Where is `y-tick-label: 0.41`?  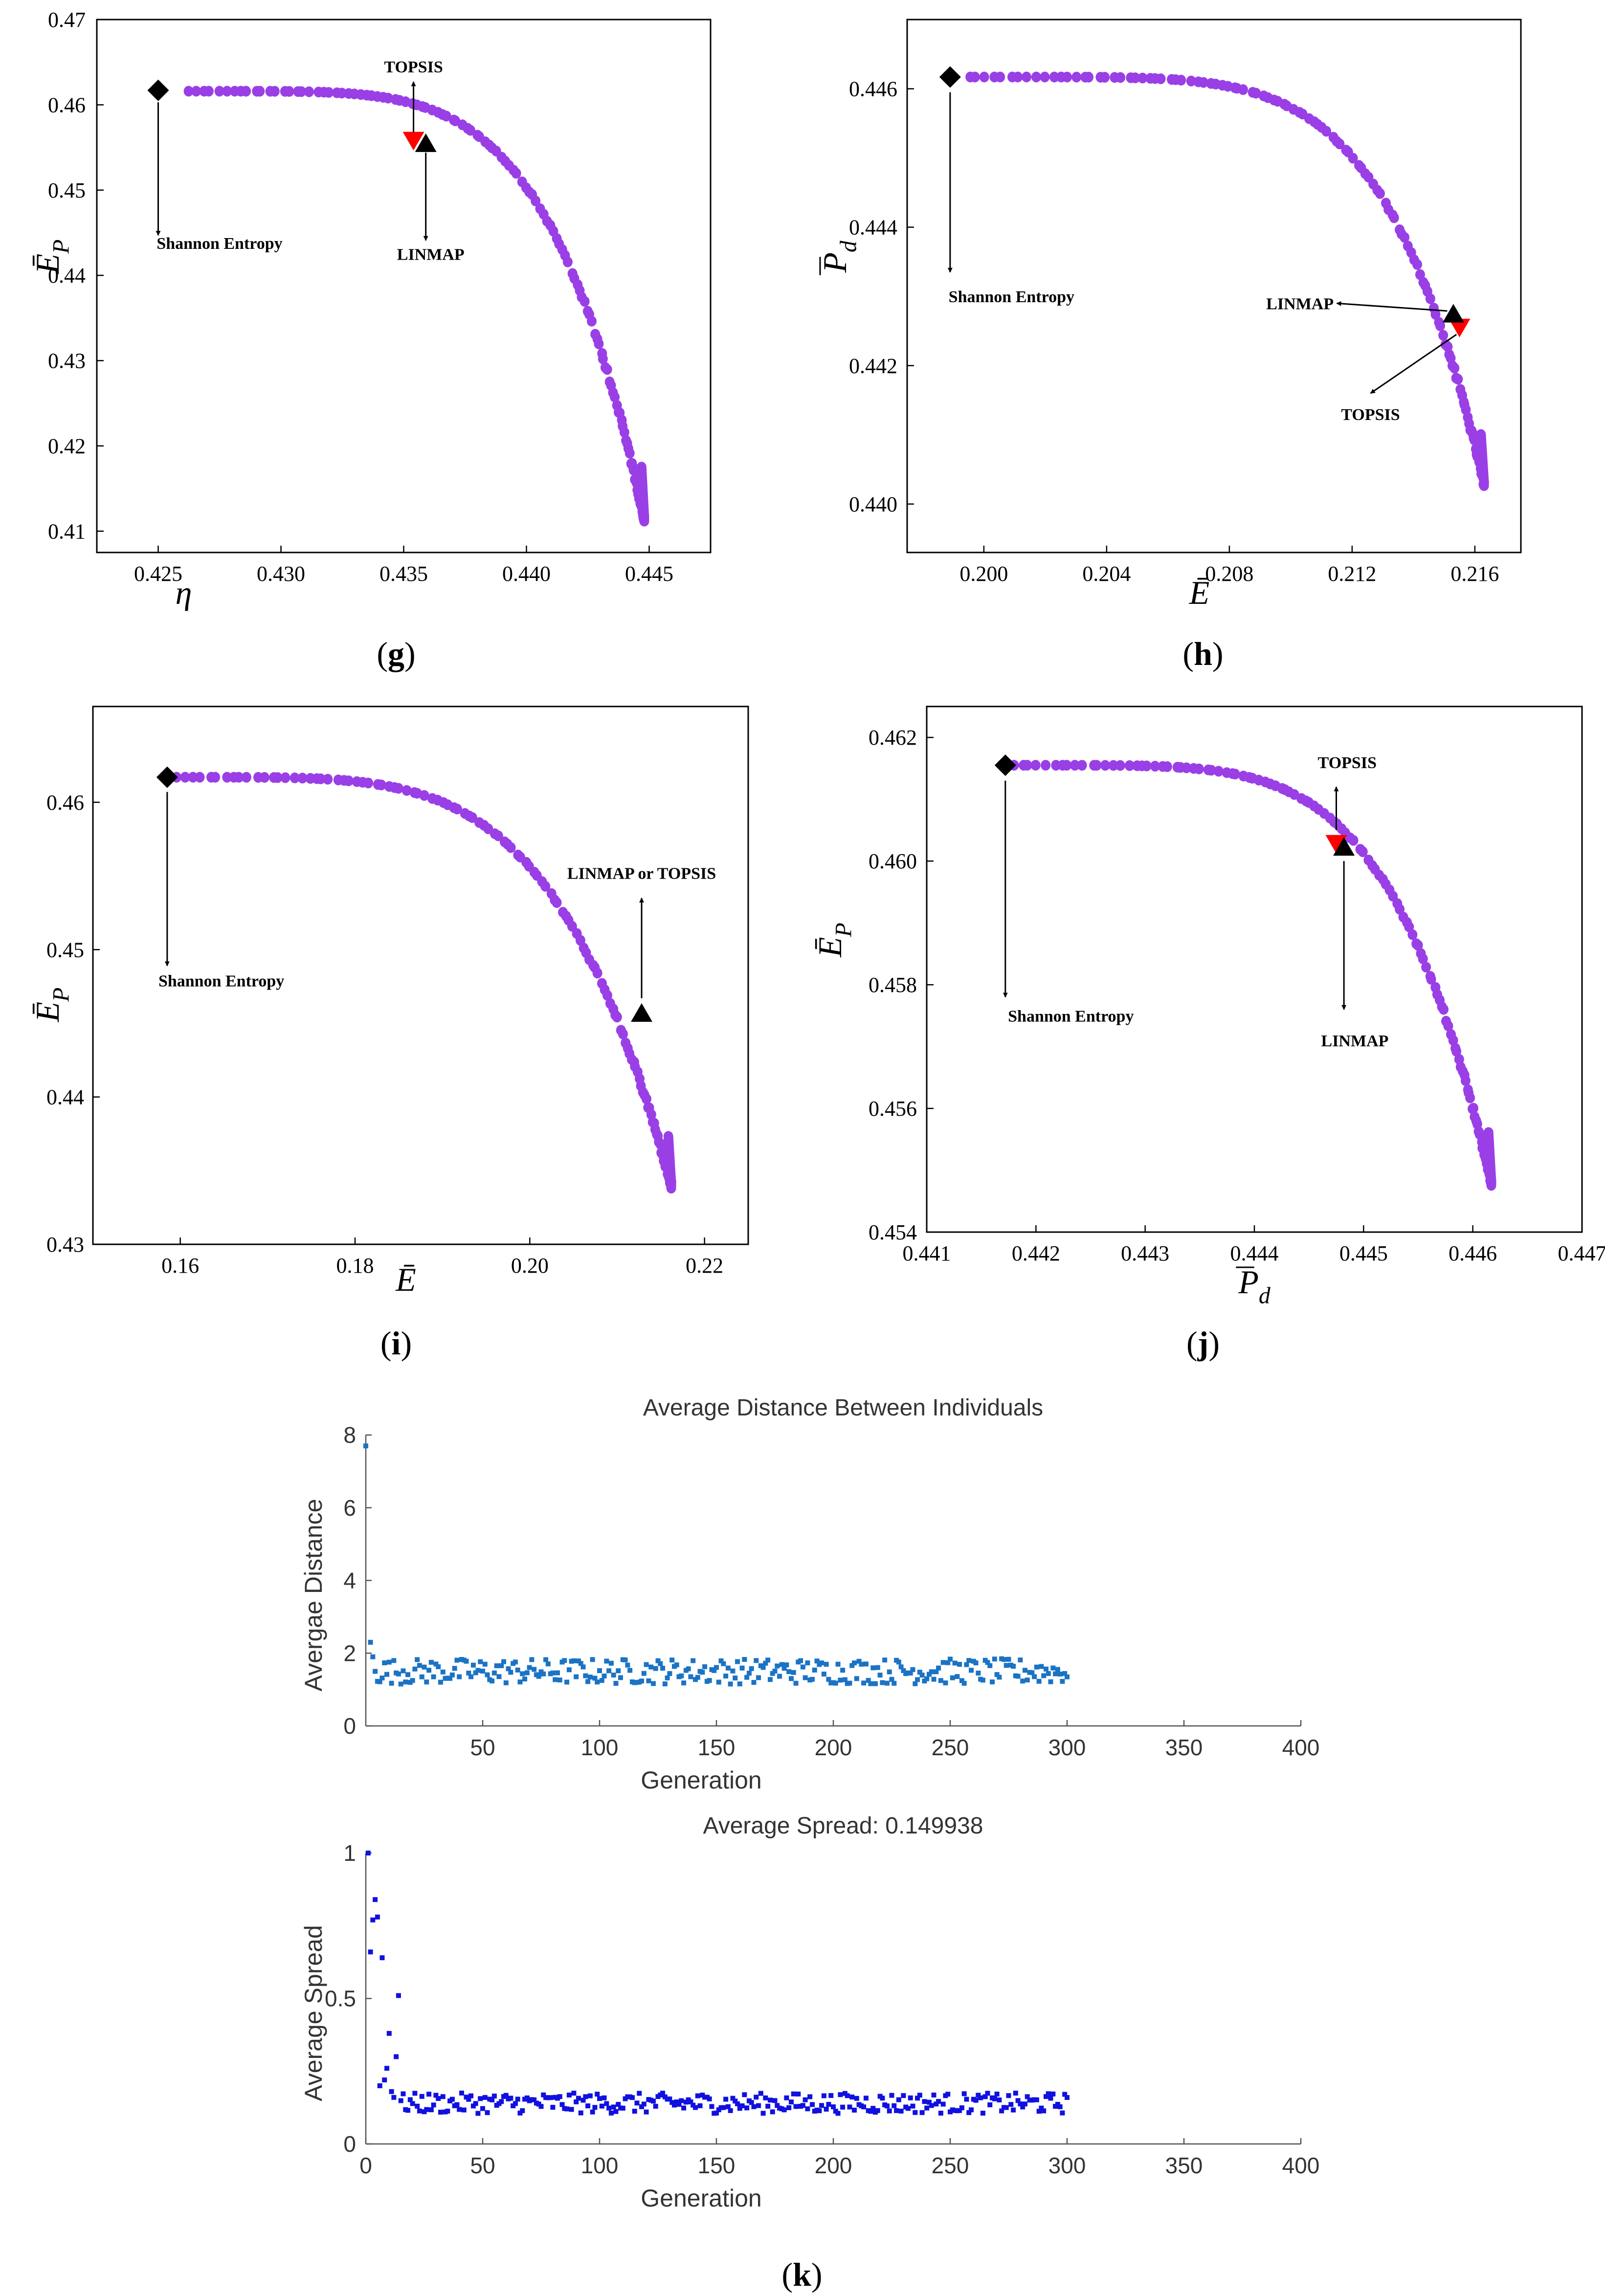 y-tick-label: 0.41 is located at coordinates (67, 531).